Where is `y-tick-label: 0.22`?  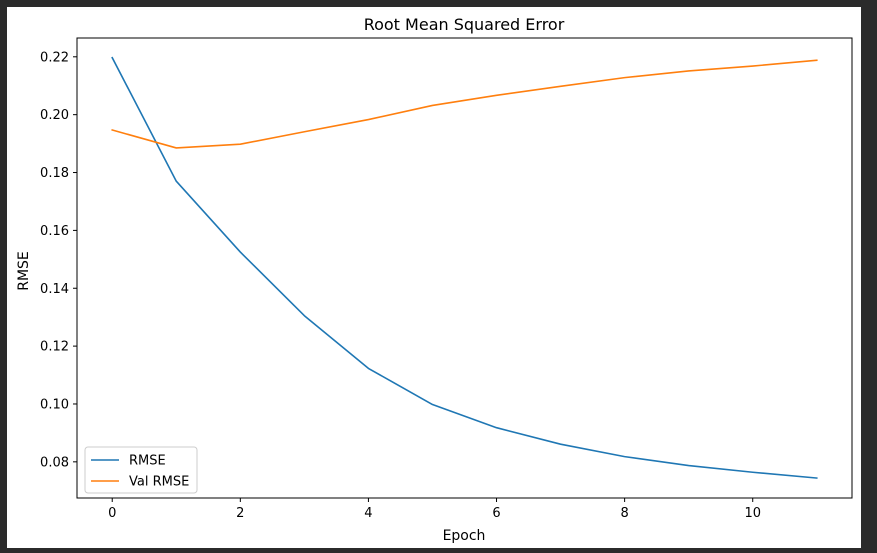
y-tick-label: 0.22 is located at coordinates (54, 57).